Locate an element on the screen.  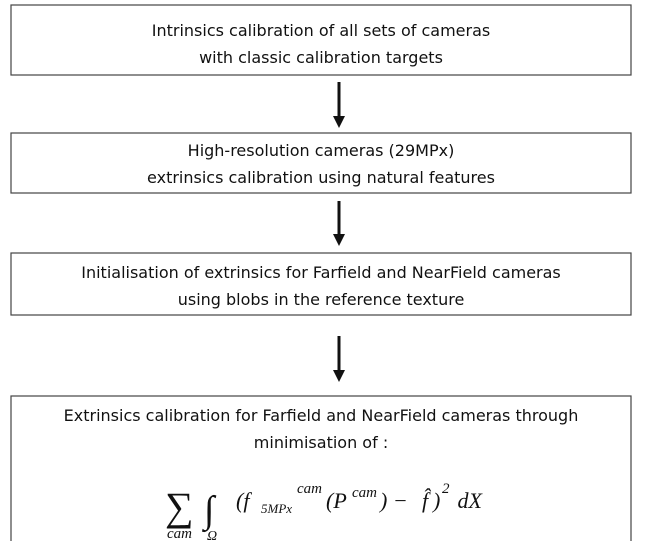
formula-part: dX is located at coordinates (468, 500).